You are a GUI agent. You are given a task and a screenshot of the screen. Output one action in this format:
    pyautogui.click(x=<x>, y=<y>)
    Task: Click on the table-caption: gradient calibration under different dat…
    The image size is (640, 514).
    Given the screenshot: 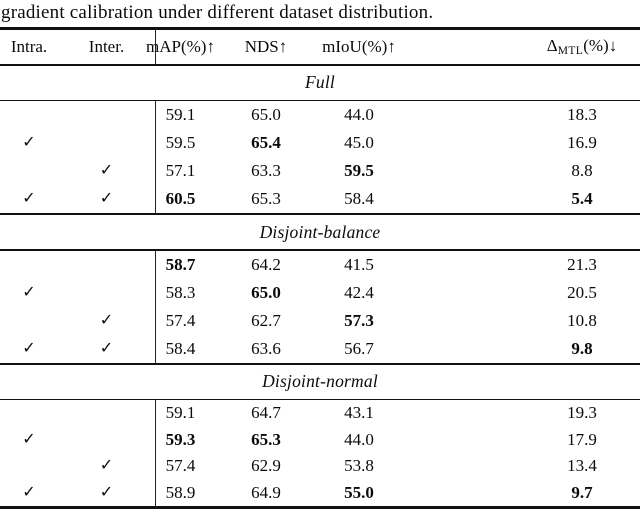 What is the action you would take?
    pyautogui.click(x=217, y=12)
    